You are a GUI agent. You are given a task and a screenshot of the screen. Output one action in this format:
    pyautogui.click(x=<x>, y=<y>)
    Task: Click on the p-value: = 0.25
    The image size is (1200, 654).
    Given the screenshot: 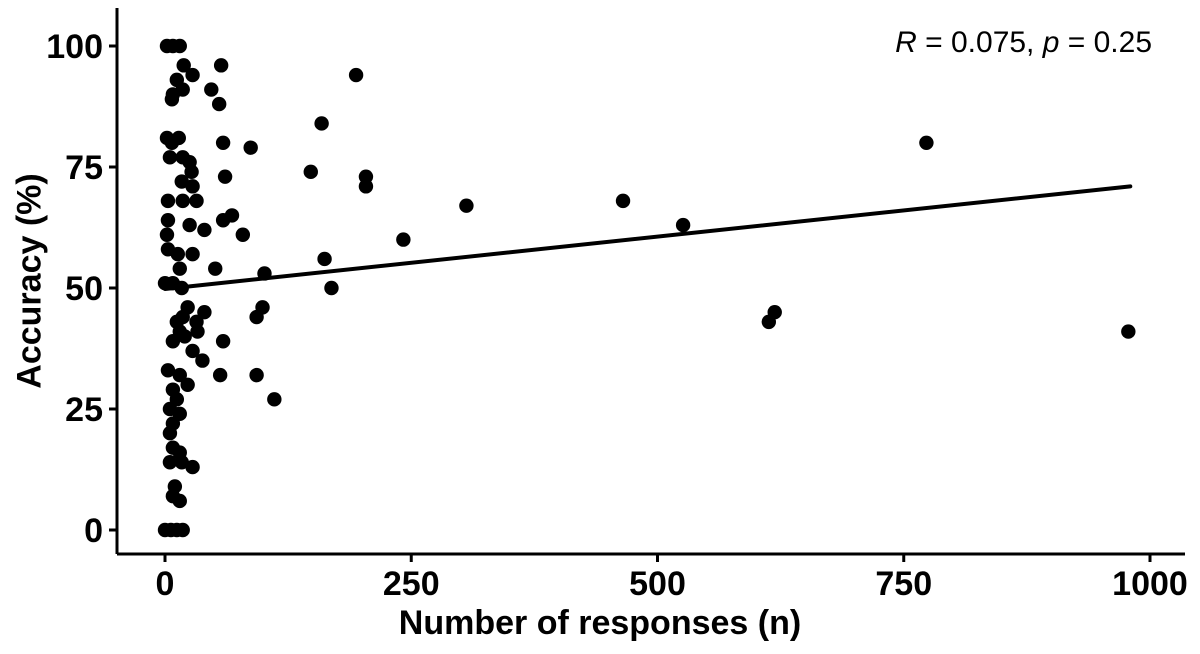 What is the action you would take?
    pyautogui.click(x=1105, y=42)
    